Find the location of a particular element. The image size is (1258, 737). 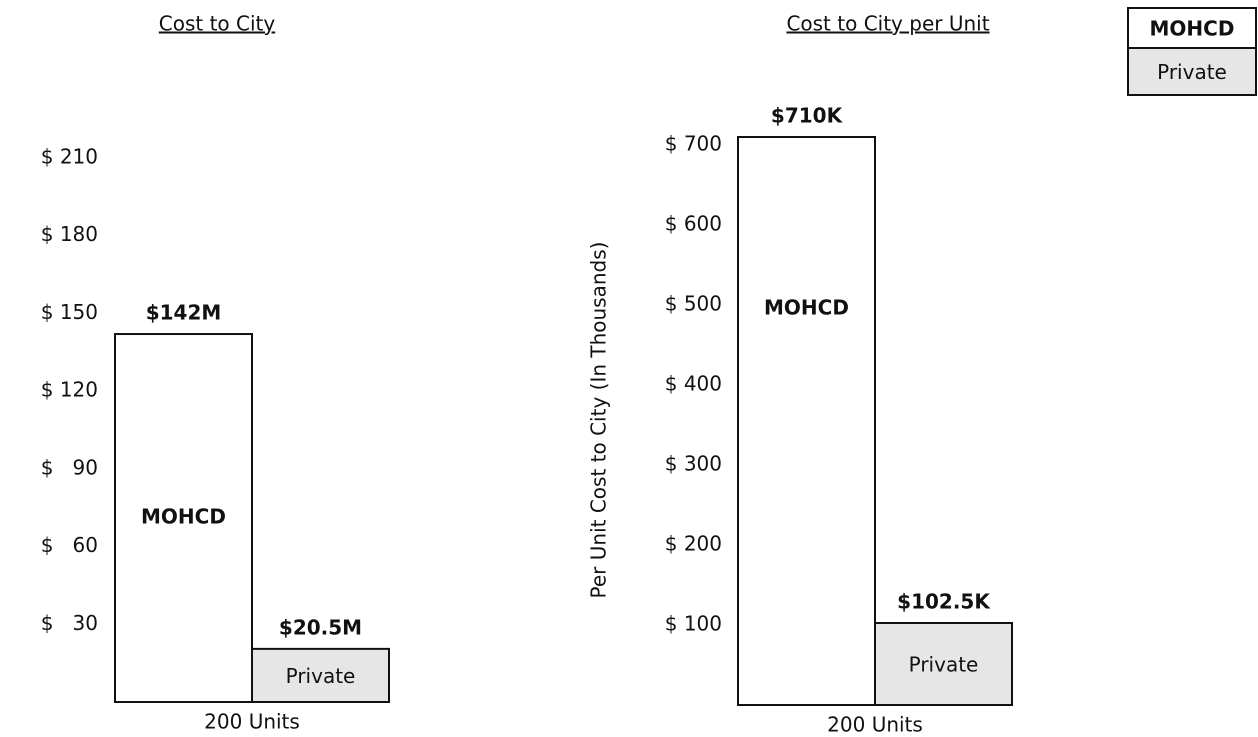

y-tick-label: $ 60 is located at coordinates (69, 545).